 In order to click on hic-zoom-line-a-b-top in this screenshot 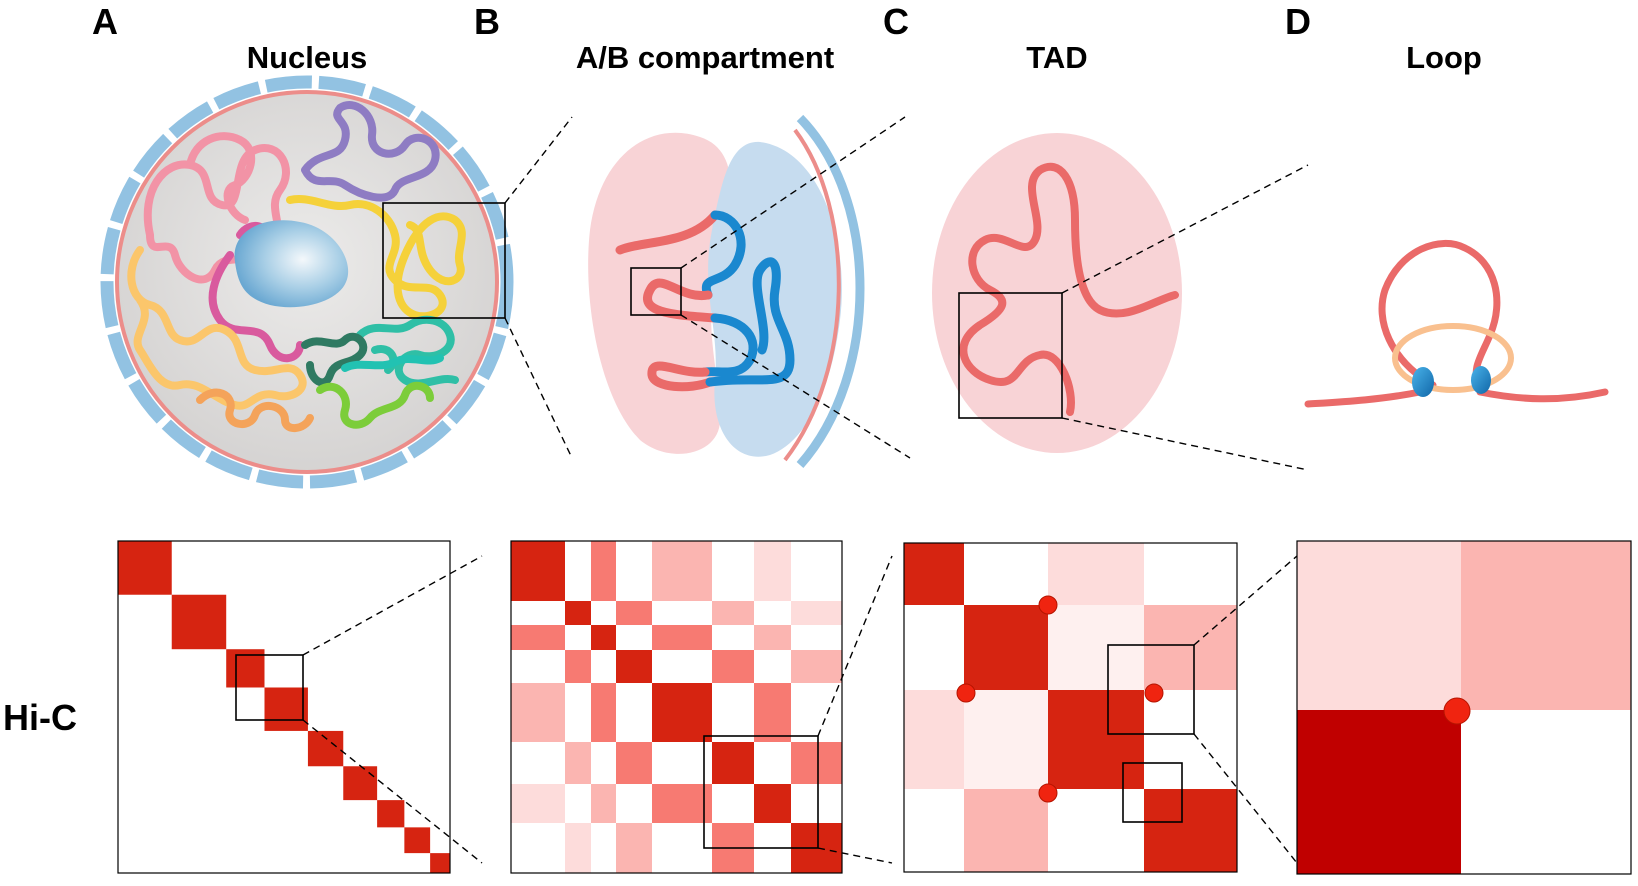, I will do `click(392, 605)`.